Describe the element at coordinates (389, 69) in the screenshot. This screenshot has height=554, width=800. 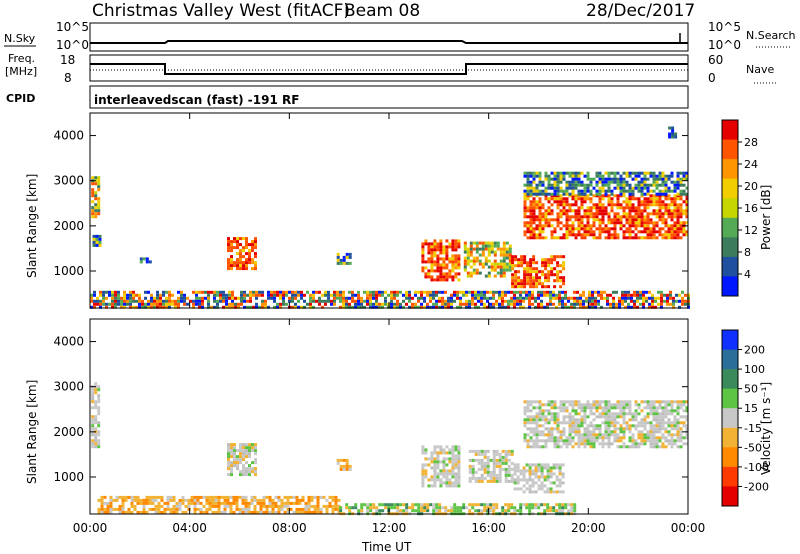
I see `freq-trace` at that location.